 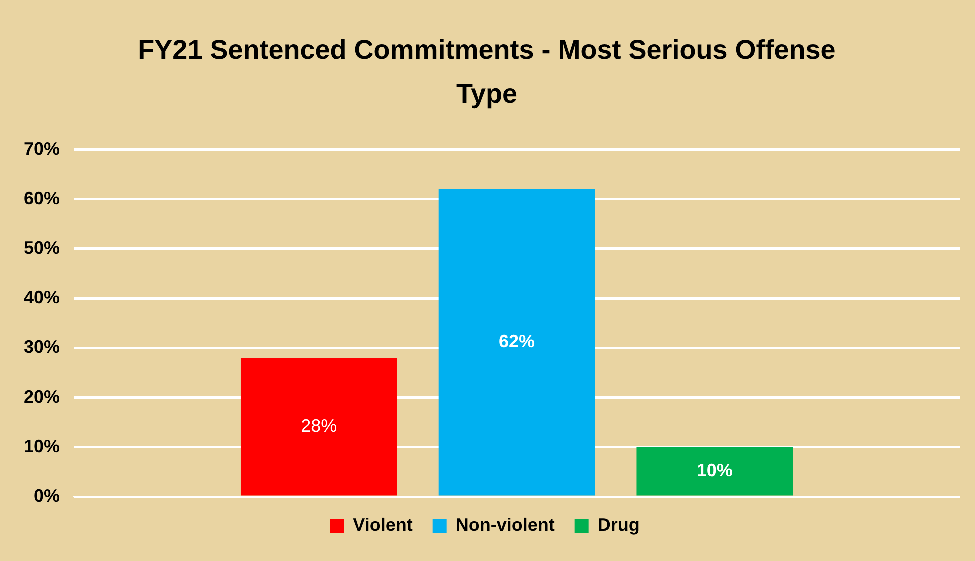 I want to click on y-tick-label: 50%, so click(x=42, y=248).